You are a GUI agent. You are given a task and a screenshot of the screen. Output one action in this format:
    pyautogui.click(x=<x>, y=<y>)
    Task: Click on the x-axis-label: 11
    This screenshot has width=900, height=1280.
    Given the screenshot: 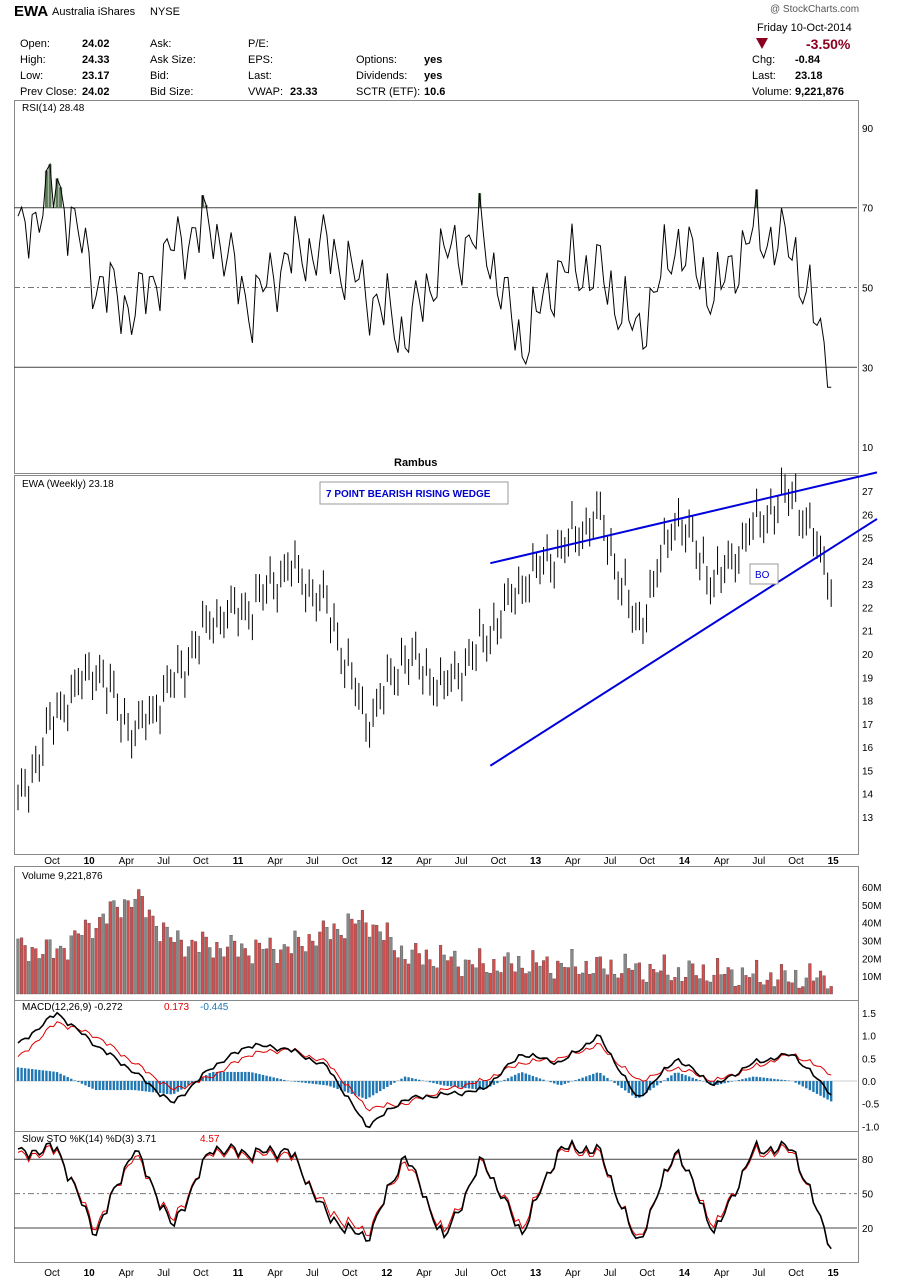 What is the action you would take?
    pyautogui.click(x=238, y=1273)
    